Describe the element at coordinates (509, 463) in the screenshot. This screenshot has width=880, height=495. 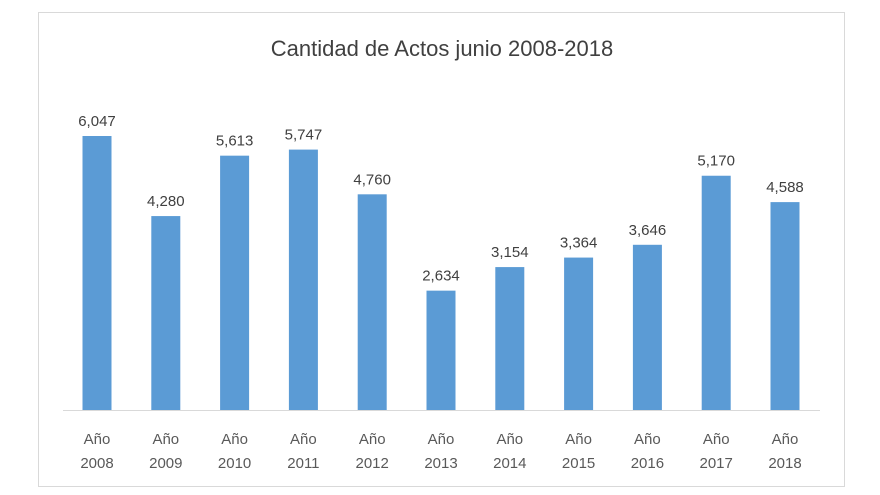
I see `x-tick-label: 2014` at that location.